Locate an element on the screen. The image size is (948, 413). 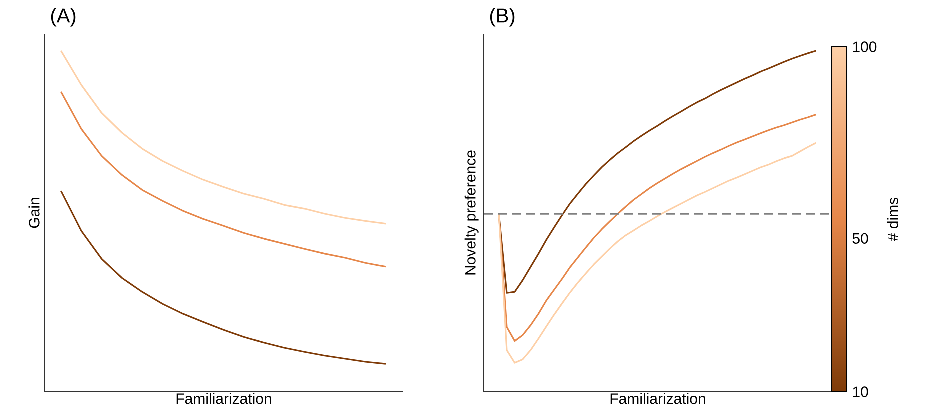
color-bar-label: 50 is located at coordinates (860, 238).